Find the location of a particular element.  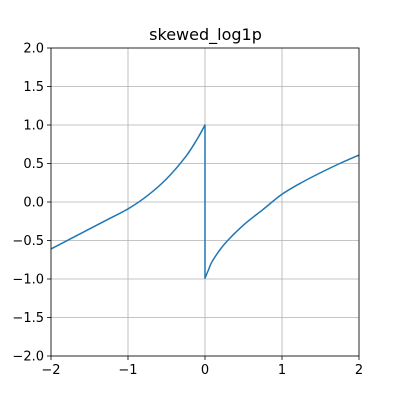

x-axis: −2 −1 0 1 2 is located at coordinates (202, 367).